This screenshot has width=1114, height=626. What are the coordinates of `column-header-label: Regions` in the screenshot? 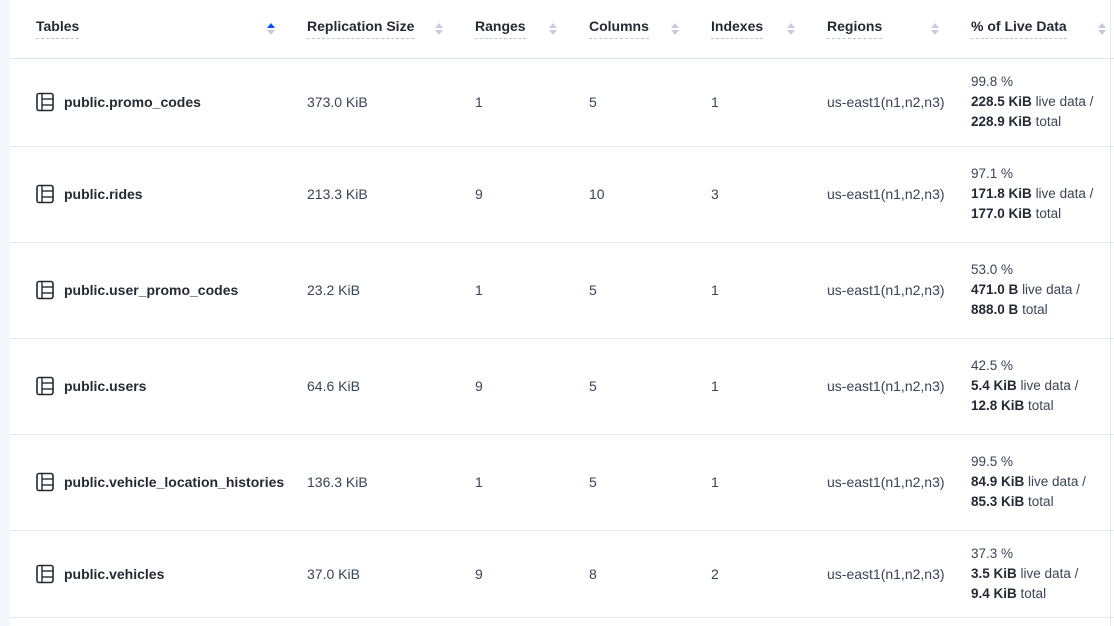 It's located at (855, 29).